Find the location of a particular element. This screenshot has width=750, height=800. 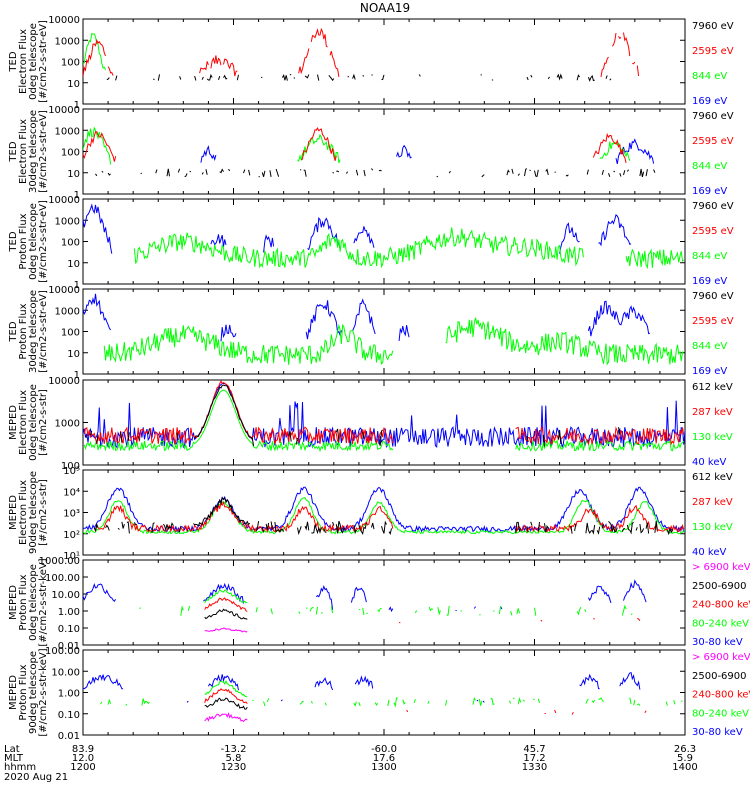

series-169-ev is located at coordinates (367, 317).